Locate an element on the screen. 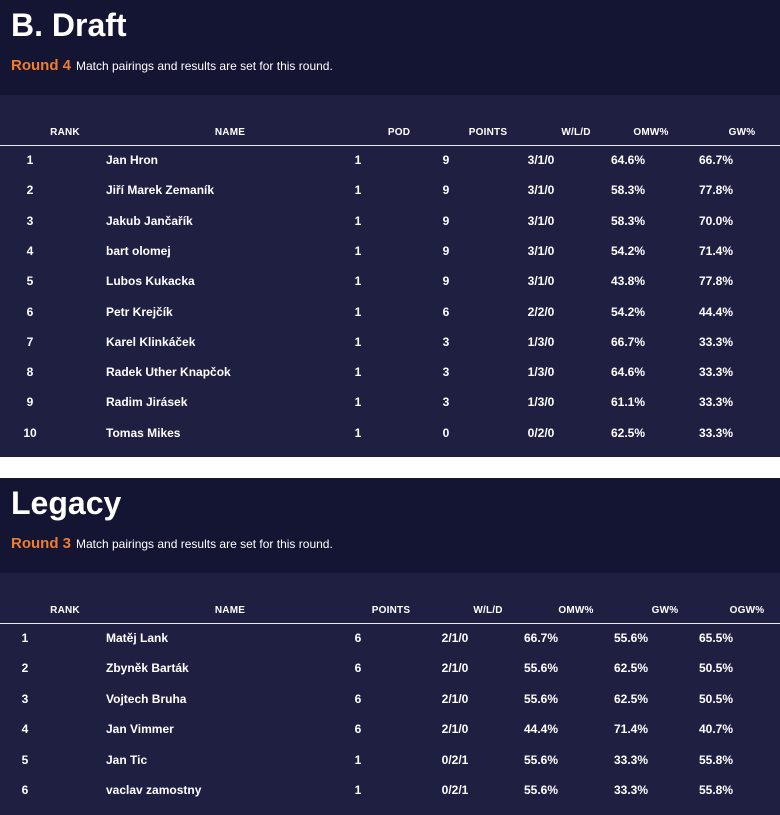  cell-name: Jan Vimmer is located at coordinates (140, 729).